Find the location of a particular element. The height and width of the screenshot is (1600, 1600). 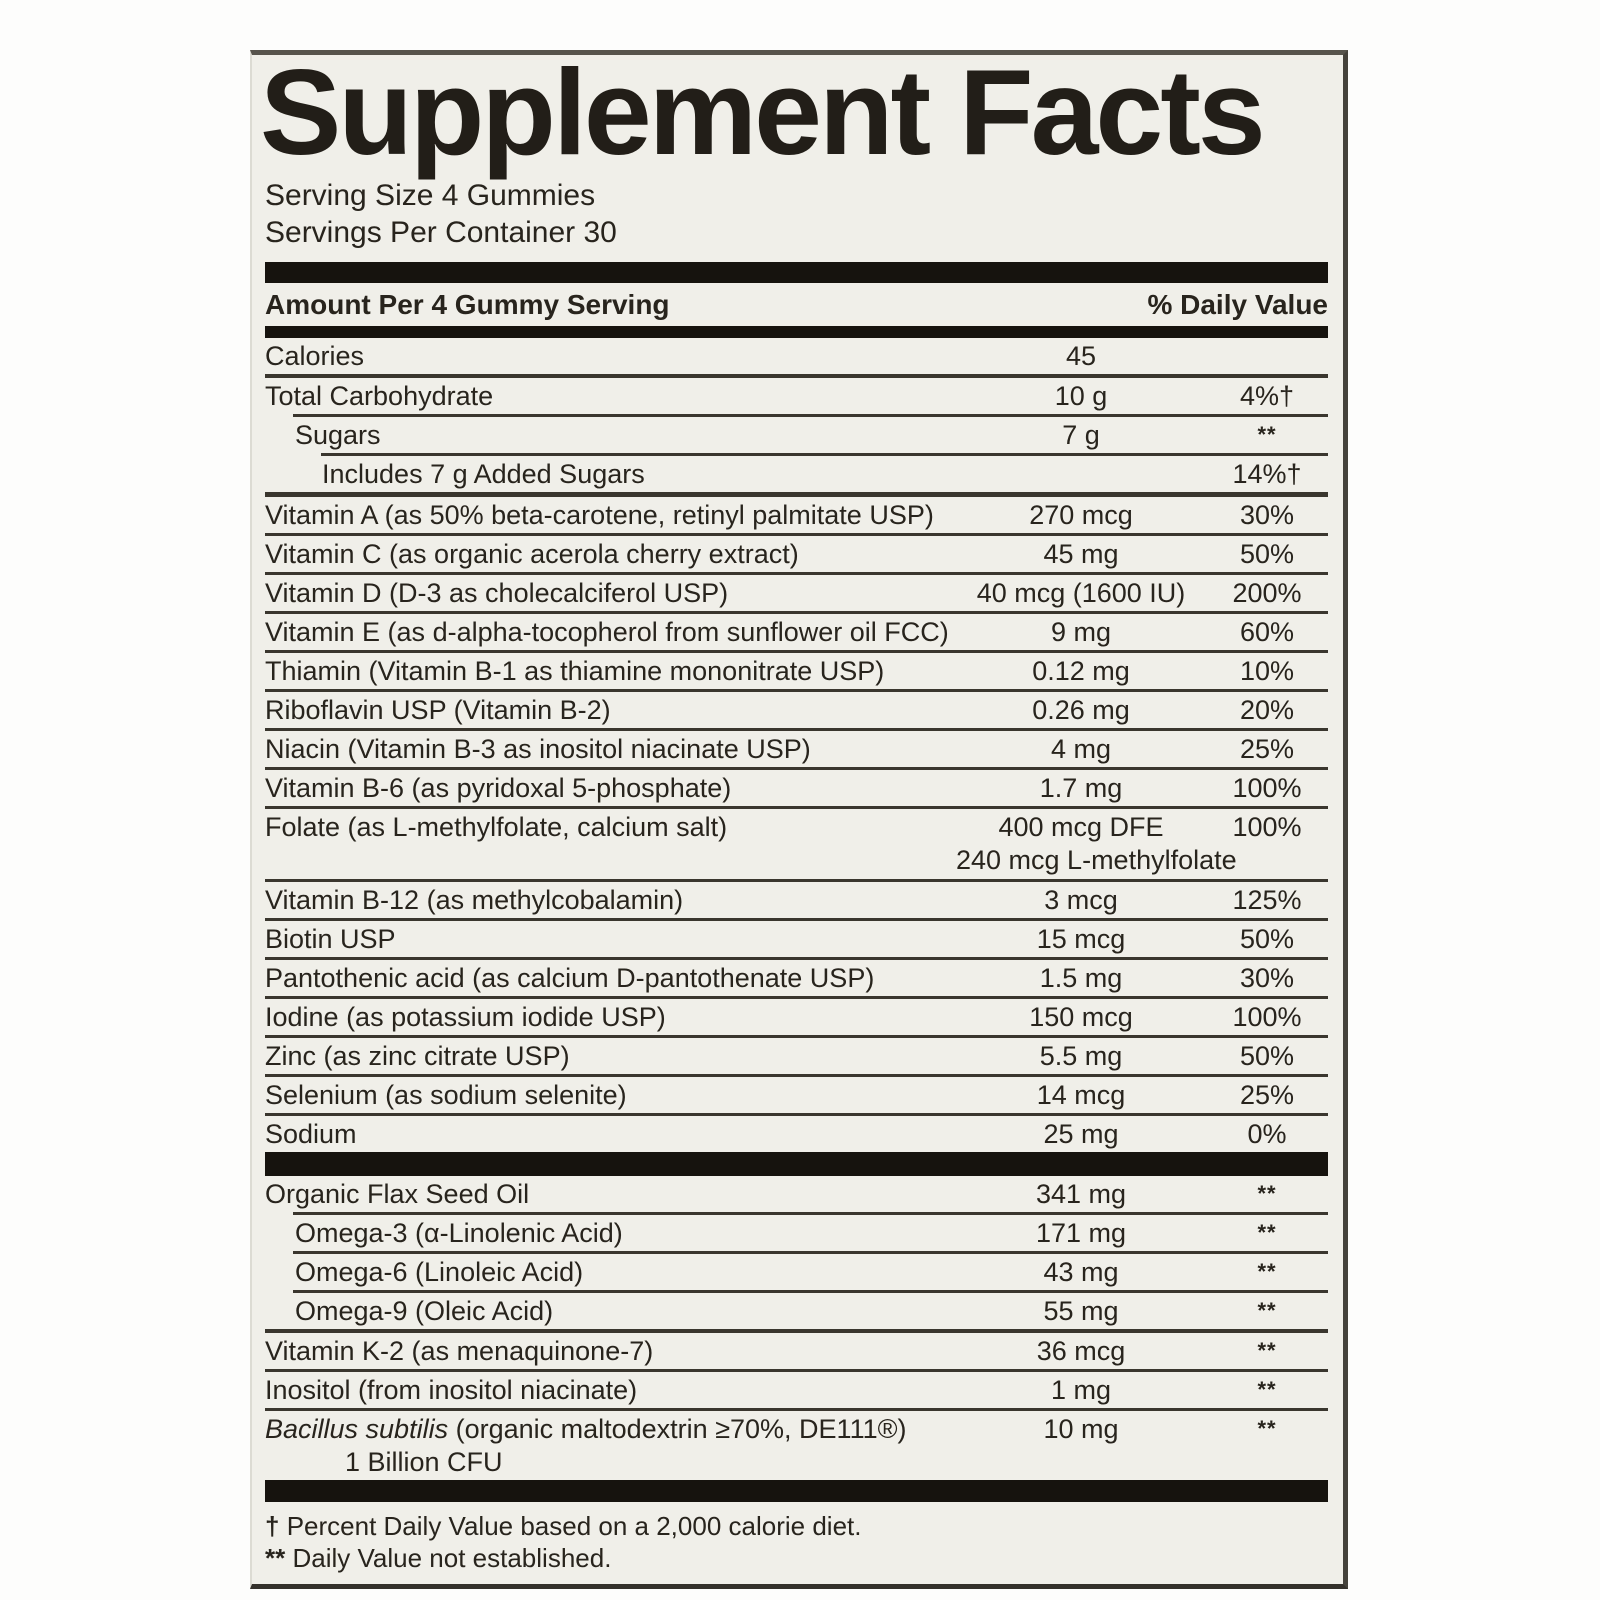

nutrient-amount: 4 mg is located at coordinates (1081, 749).